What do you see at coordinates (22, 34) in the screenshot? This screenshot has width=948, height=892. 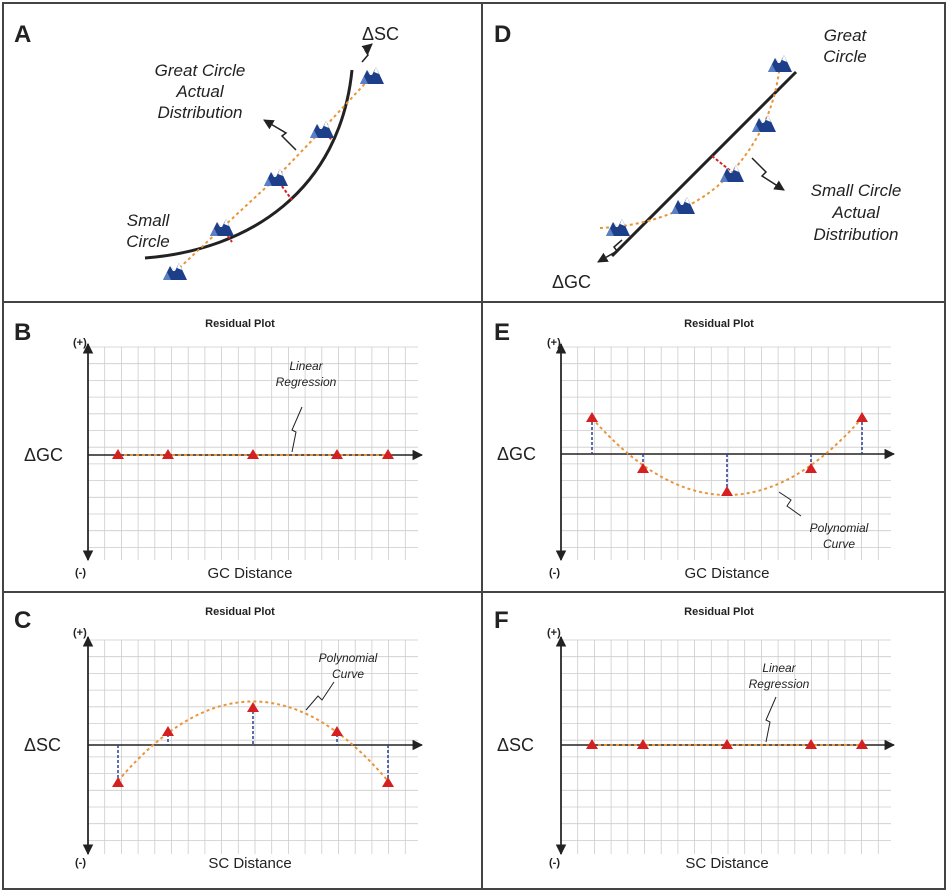 I see `panel-label-a: A` at bounding box center [22, 34].